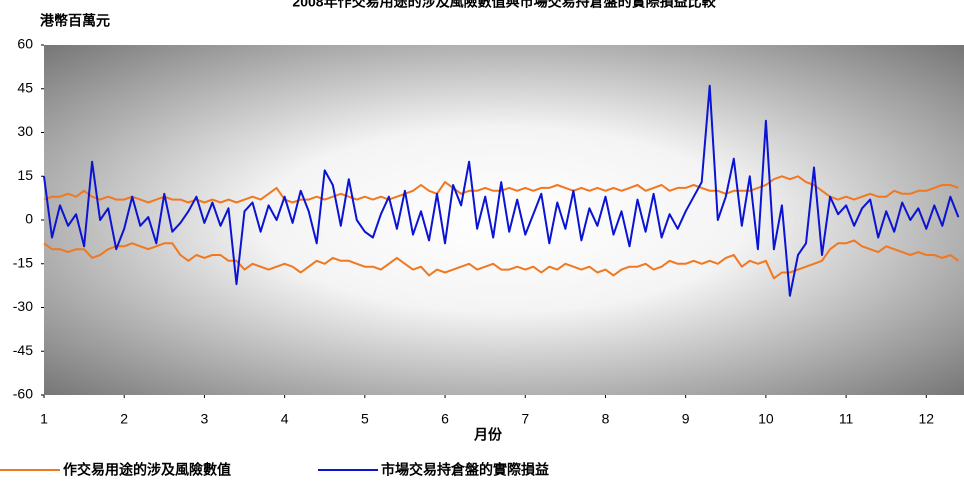 Image resolution: width=964 pixels, height=483 pixels. What do you see at coordinates (501, 259) in the screenshot?
I see `series-line-low` at bounding box center [501, 259].